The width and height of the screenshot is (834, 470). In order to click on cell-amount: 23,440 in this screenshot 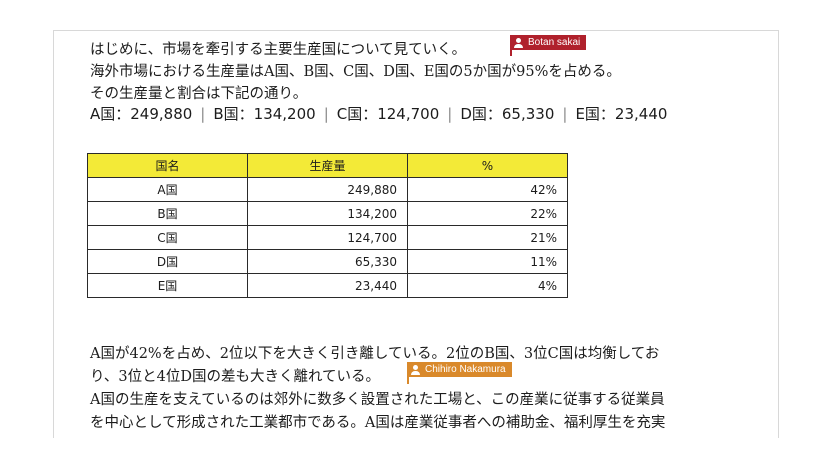, I will do `click(327, 285)`.